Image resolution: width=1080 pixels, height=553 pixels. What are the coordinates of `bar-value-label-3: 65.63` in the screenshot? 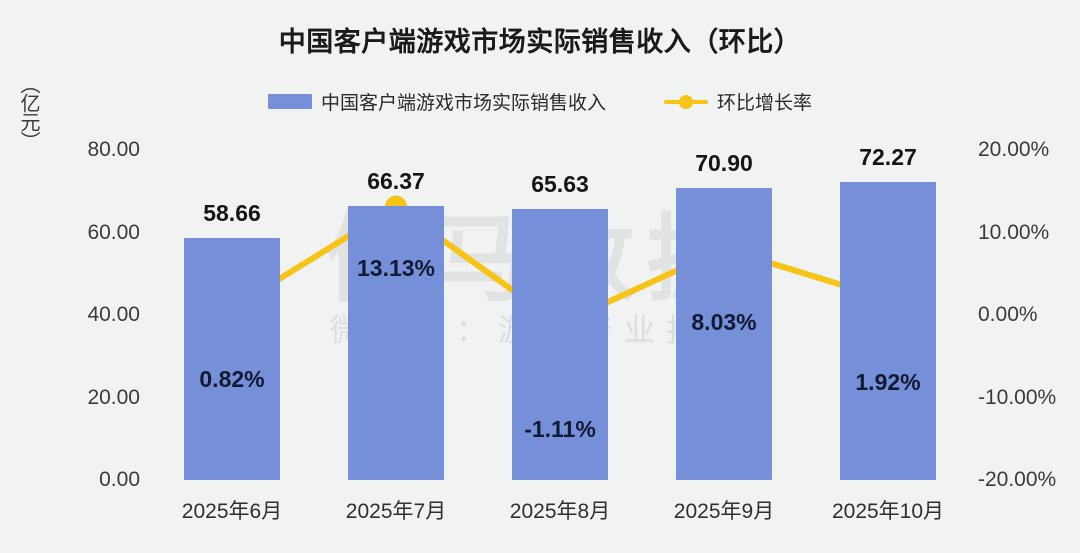 It's located at (560, 184).